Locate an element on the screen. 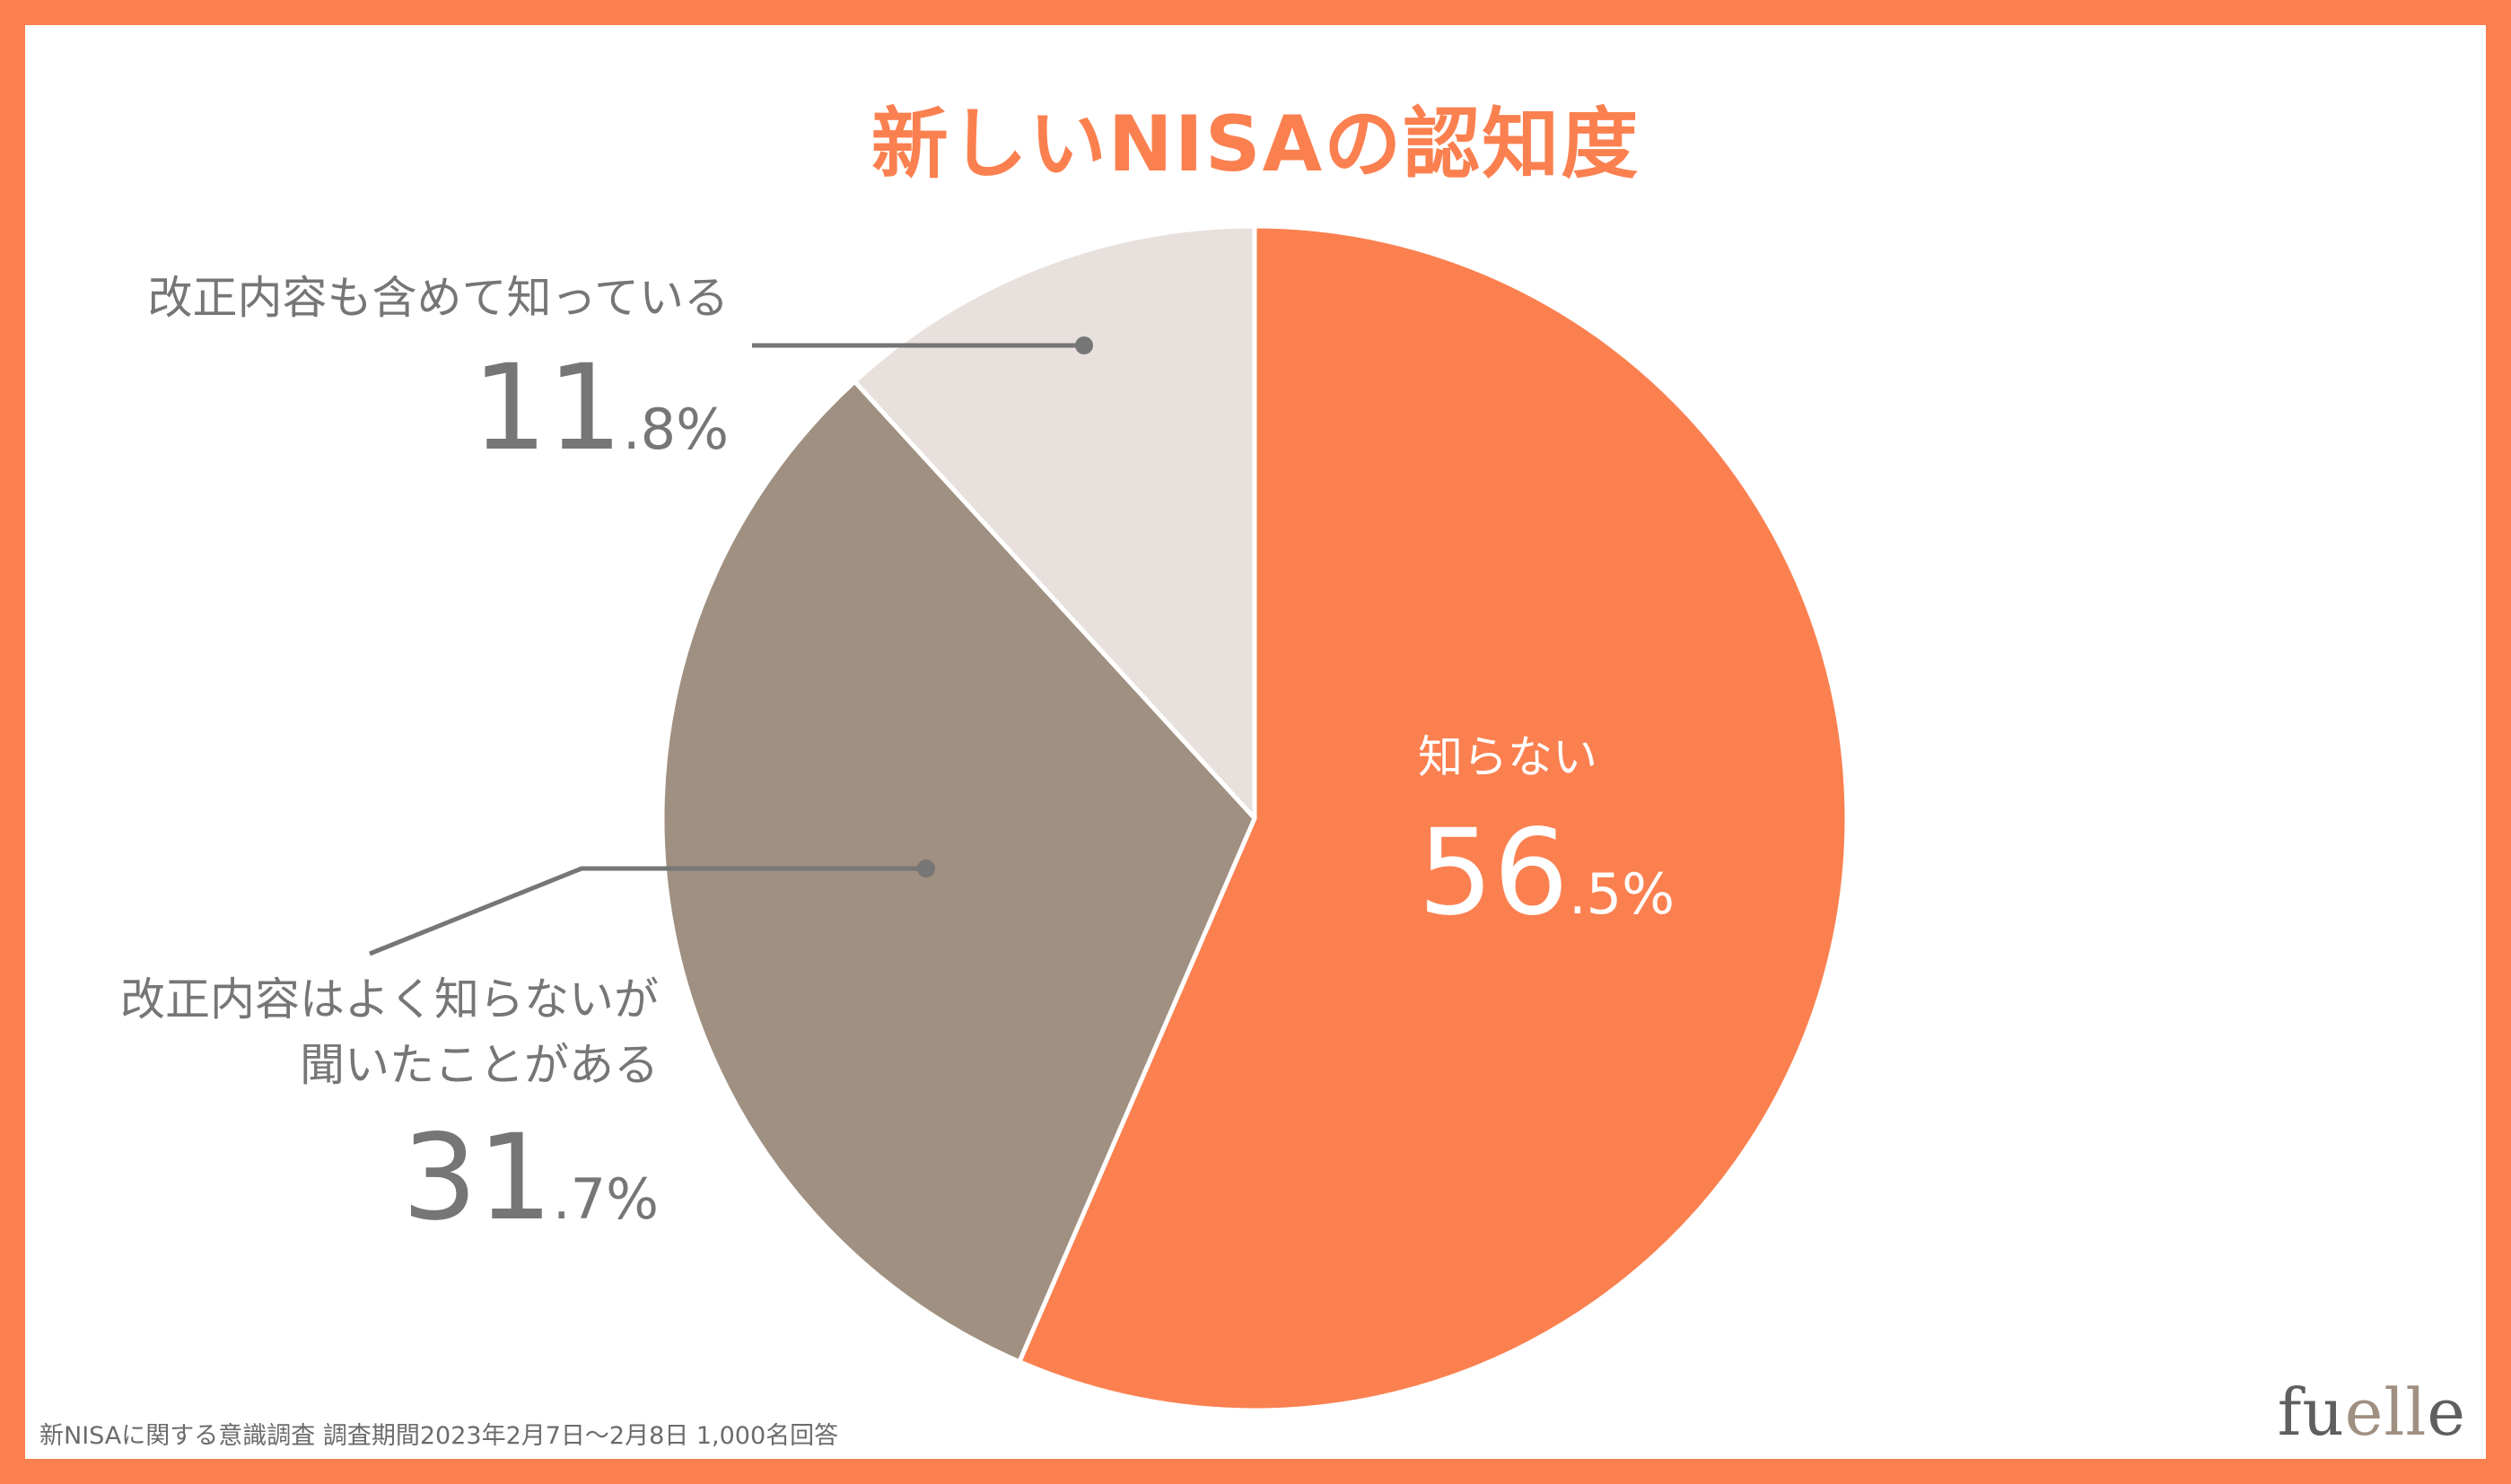 The image size is (2511, 1484). leader-line-heard is located at coordinates (647, 911).